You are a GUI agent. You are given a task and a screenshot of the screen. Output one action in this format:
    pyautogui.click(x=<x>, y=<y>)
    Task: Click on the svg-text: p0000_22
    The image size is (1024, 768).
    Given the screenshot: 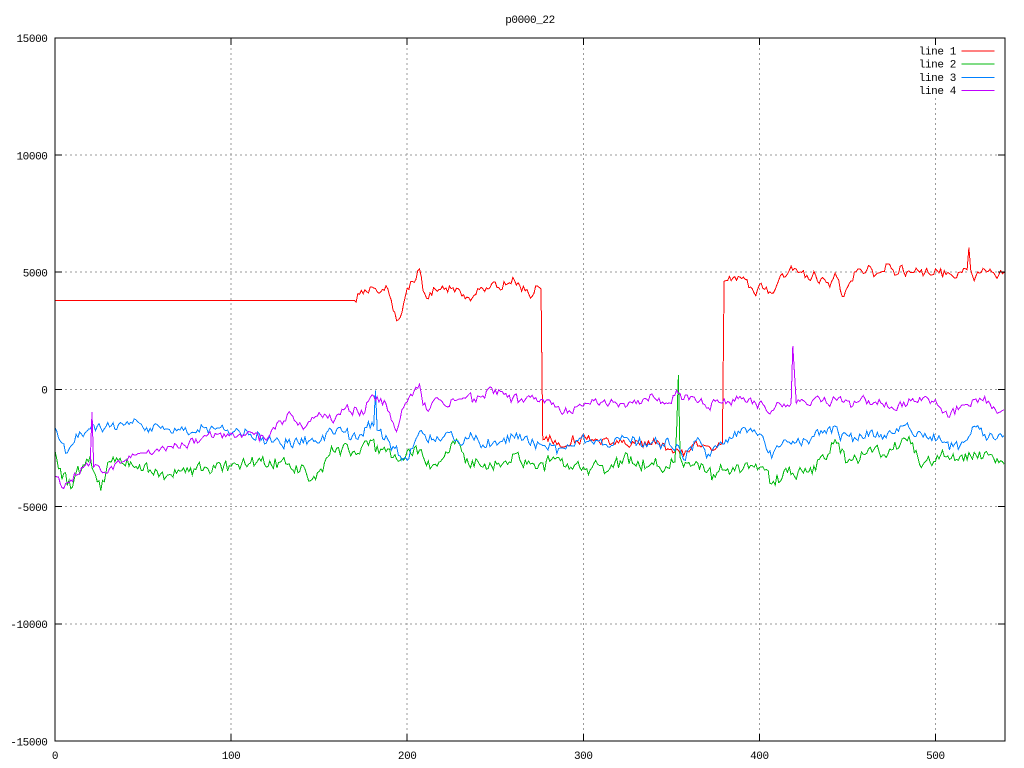 What is the action you would take?
    pyautogui.click(x=530, y=21)
    